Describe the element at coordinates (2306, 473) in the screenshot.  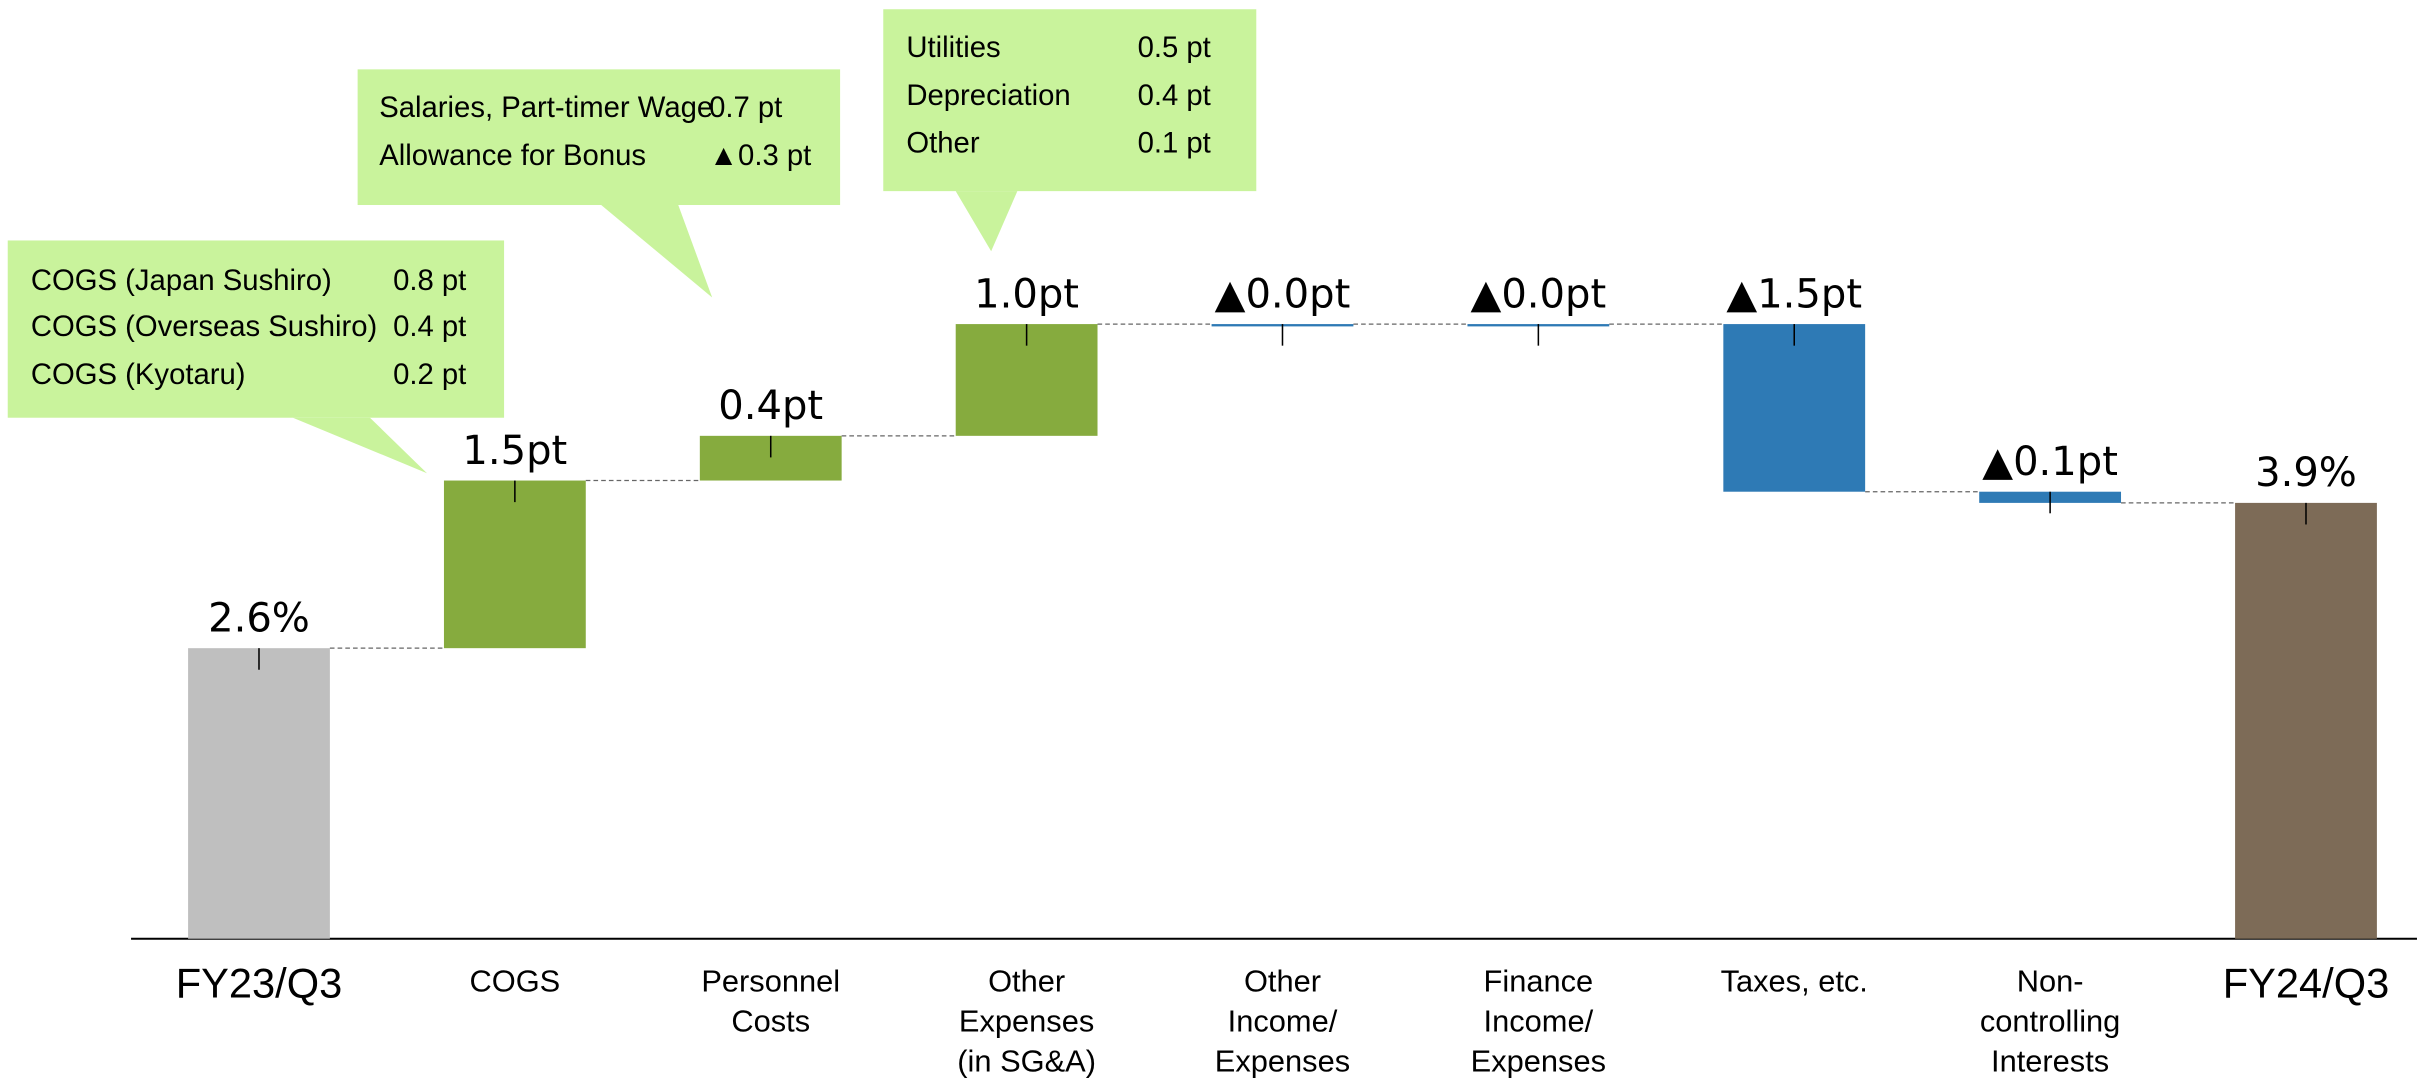
I see `value-label: 3.9%` at that location.